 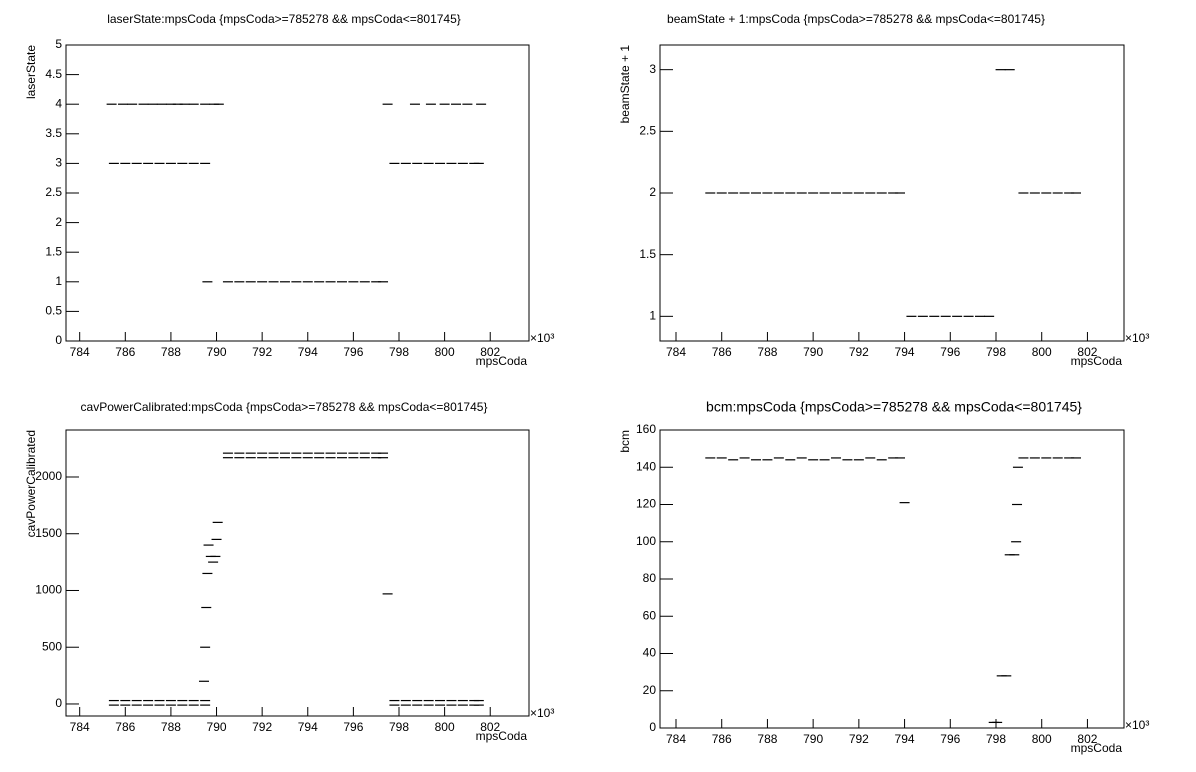 I want to click on y-tick-label: 2000, so click(x=48, y=476).